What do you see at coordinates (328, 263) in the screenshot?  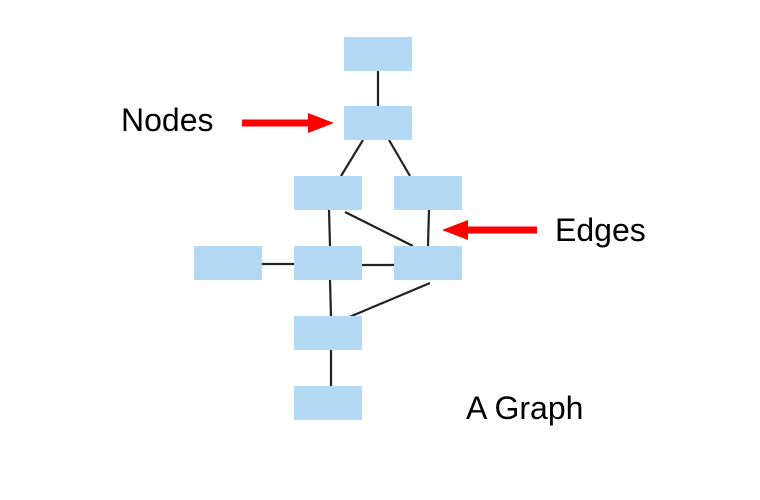 I see `graph-node-n6` at bounding box center [328, 263].